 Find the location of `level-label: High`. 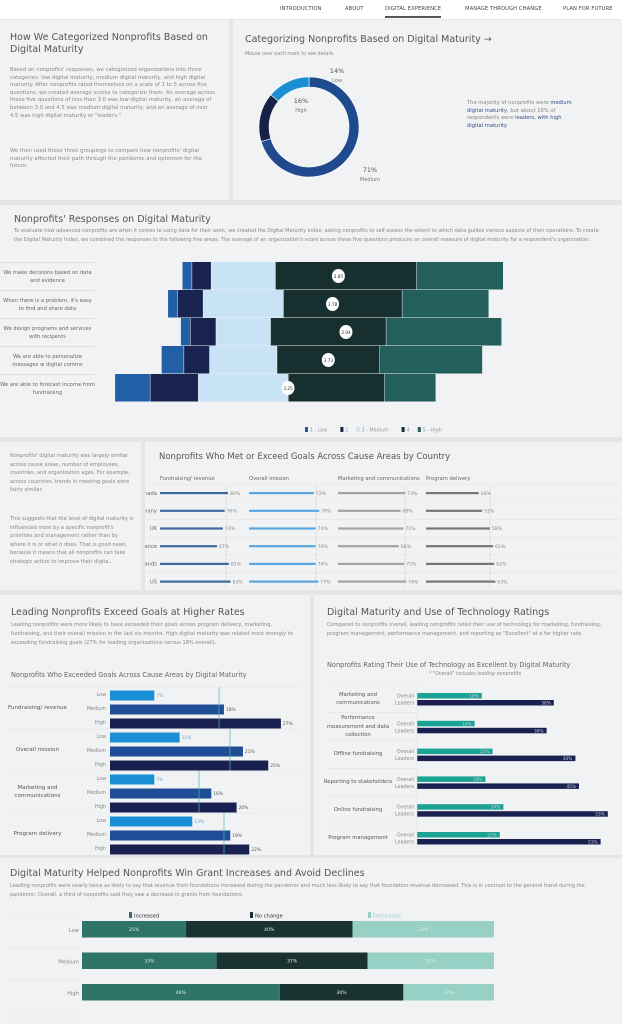

level-label: High is located at coordinates (100, 849).